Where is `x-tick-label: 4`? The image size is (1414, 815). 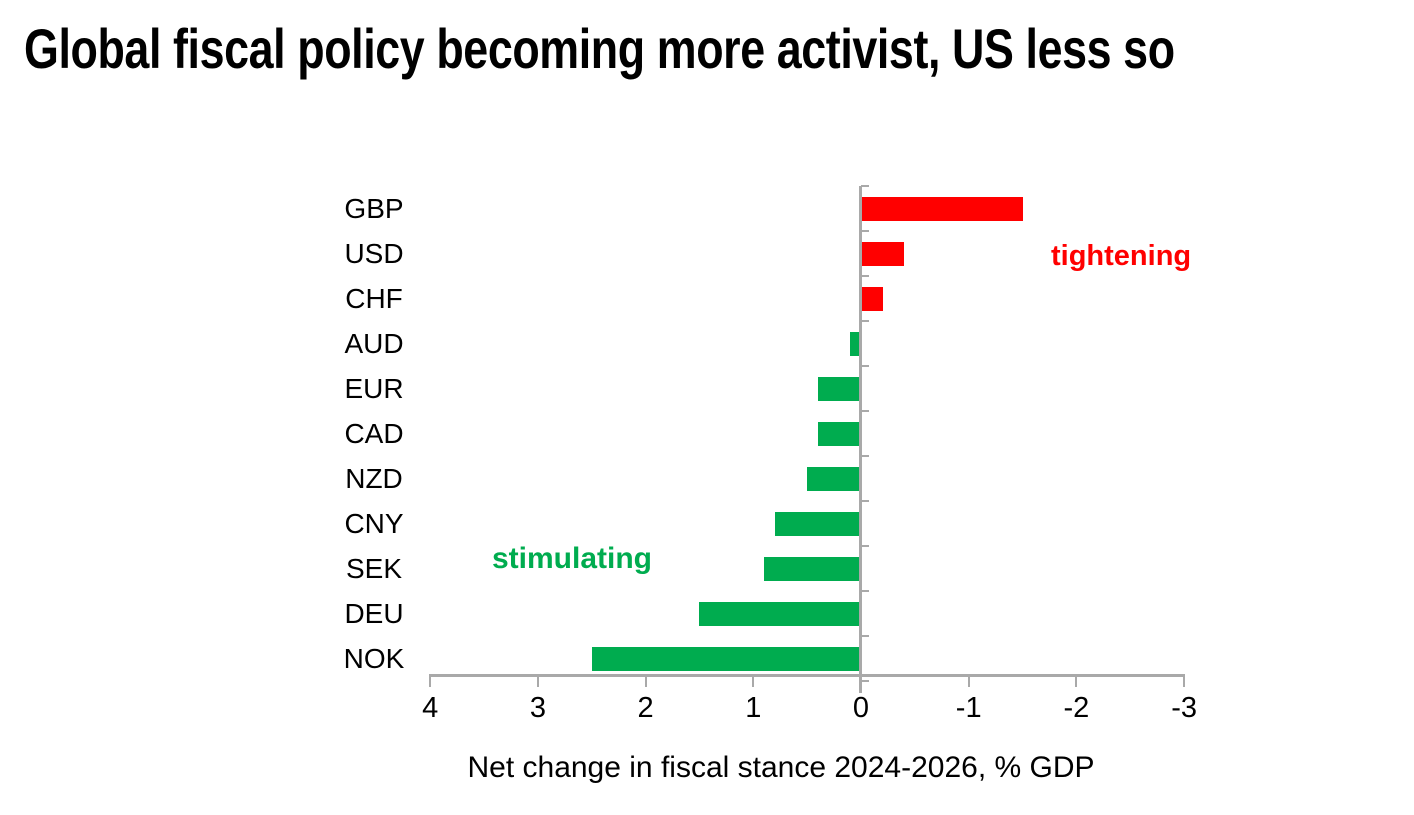 x-tick-label: 4 is located at coordinates (430, 708).